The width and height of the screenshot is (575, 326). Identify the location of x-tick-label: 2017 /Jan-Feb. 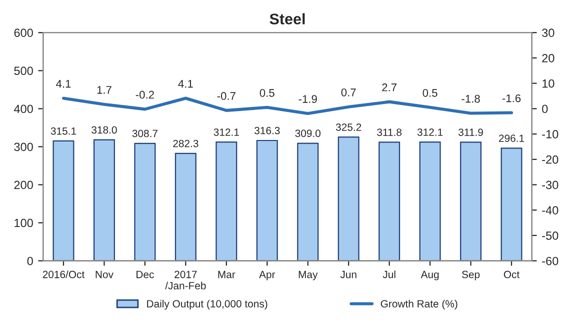
(185, 280).